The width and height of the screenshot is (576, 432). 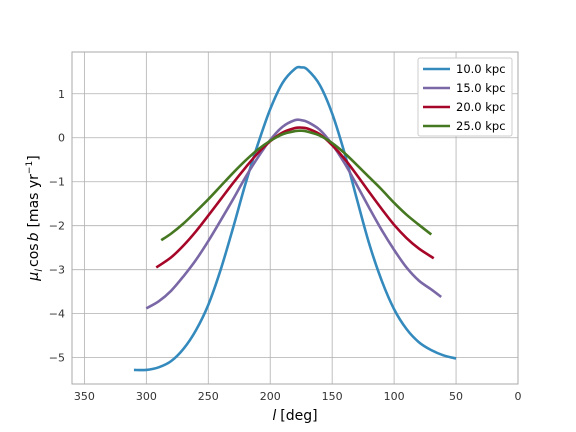 What do you see at coordinates (61, 94) in the screenshot?
I see `y-tick-label: 1` at bounding box center [61, 94].